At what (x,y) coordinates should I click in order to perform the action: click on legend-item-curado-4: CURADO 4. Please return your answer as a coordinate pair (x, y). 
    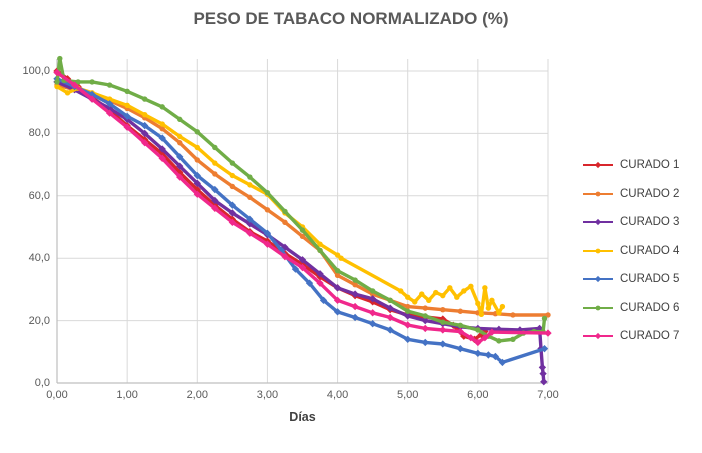
    Looking at the image, I should click on (631, 251).